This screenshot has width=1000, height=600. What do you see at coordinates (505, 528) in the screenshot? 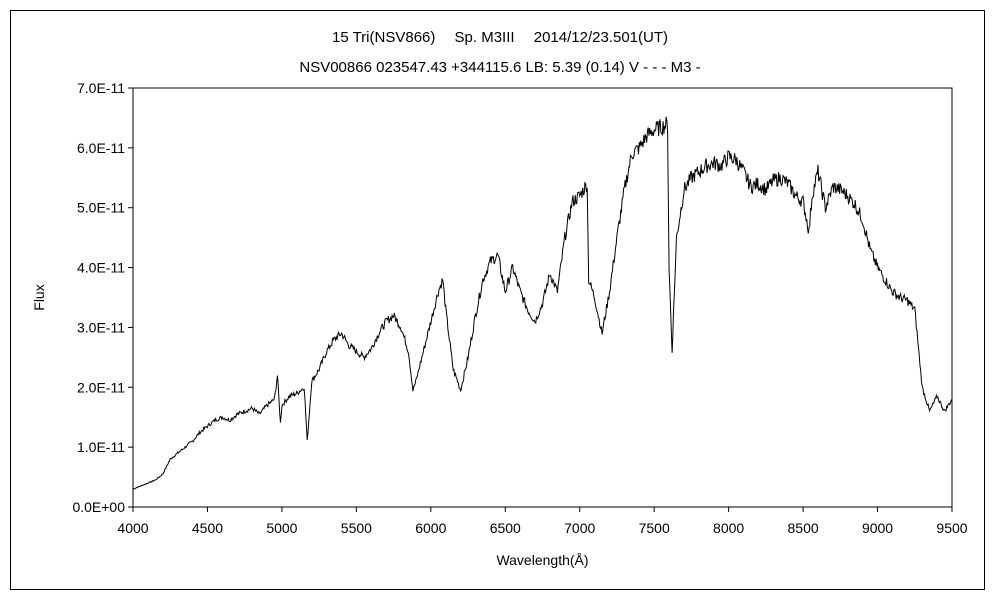
I see `x-tick-label: 6500` at bounding box center [505, 528].